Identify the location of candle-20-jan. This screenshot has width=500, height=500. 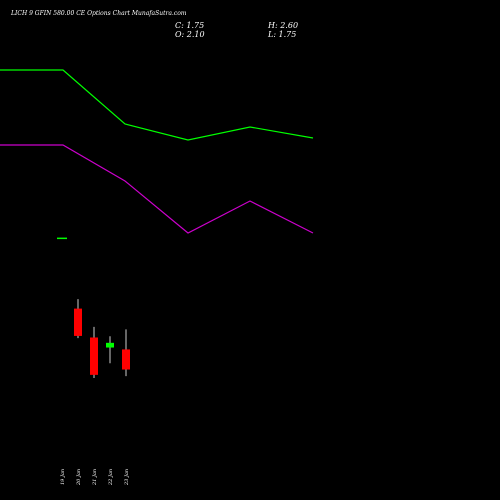
(78, 319).